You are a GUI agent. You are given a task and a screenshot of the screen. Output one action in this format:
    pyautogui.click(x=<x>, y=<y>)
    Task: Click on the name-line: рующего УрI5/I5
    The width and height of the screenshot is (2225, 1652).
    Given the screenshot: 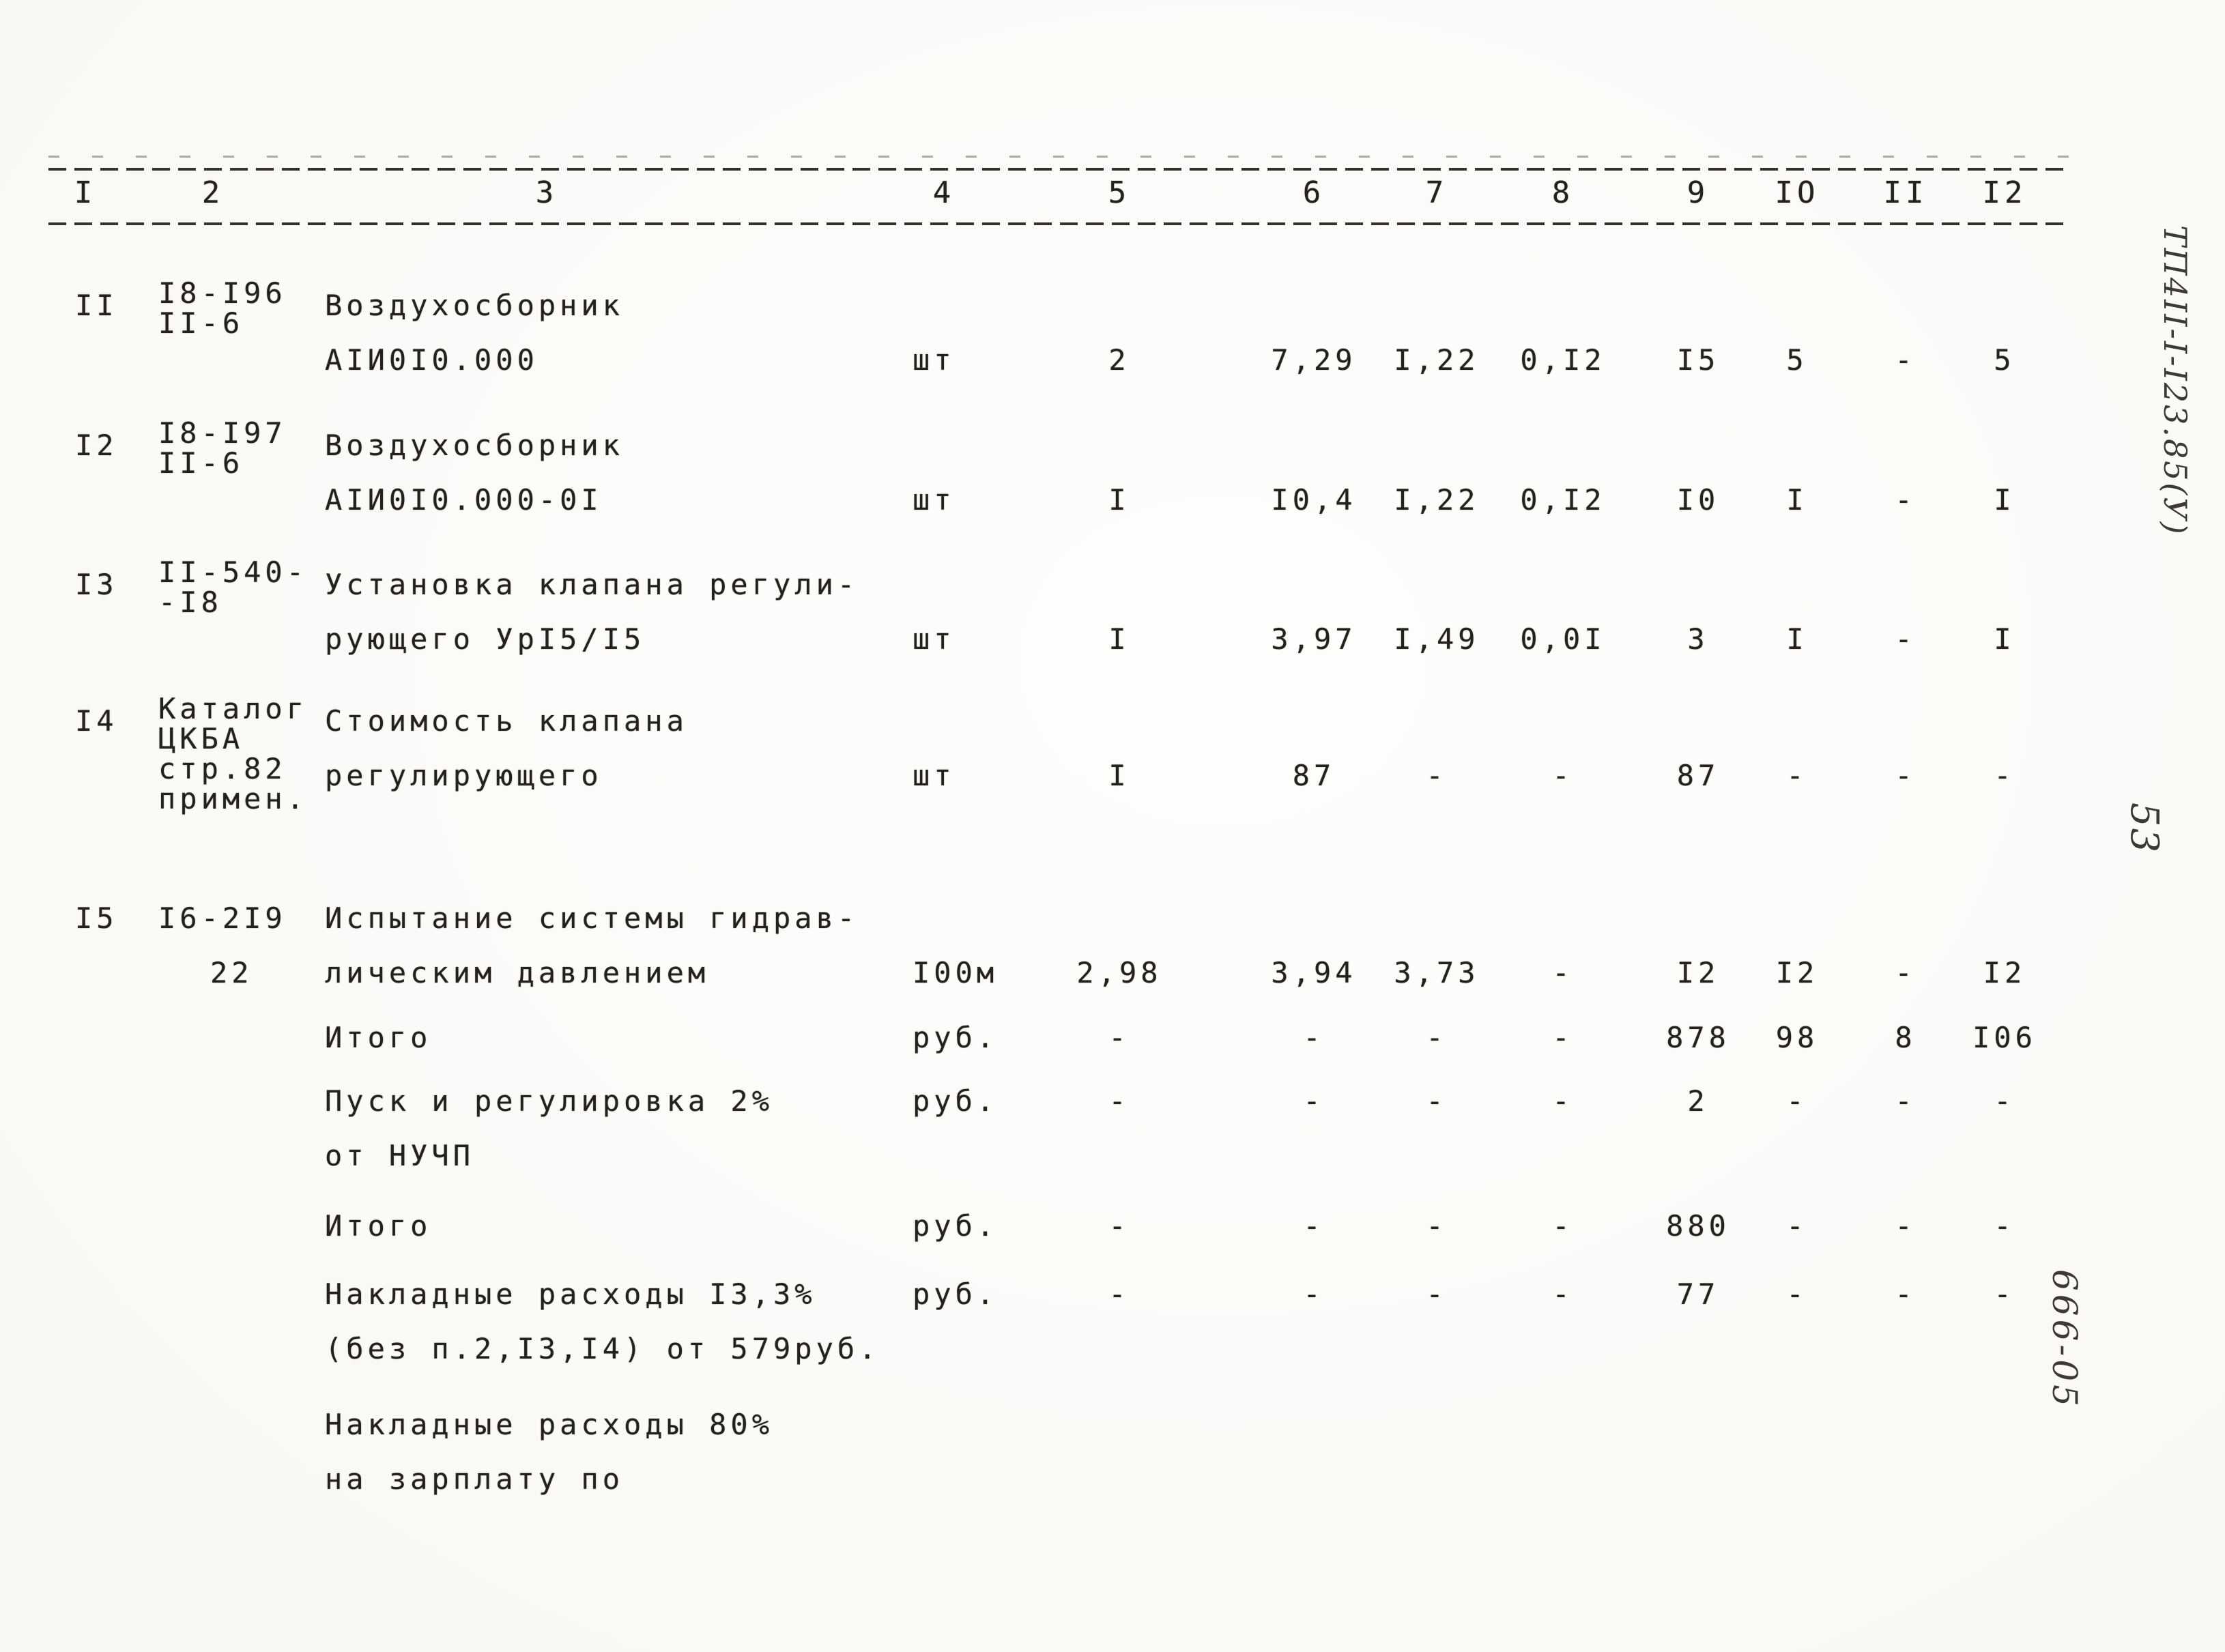 What is the action you would take?
    pyautogui.click(x=485, y=639)
    